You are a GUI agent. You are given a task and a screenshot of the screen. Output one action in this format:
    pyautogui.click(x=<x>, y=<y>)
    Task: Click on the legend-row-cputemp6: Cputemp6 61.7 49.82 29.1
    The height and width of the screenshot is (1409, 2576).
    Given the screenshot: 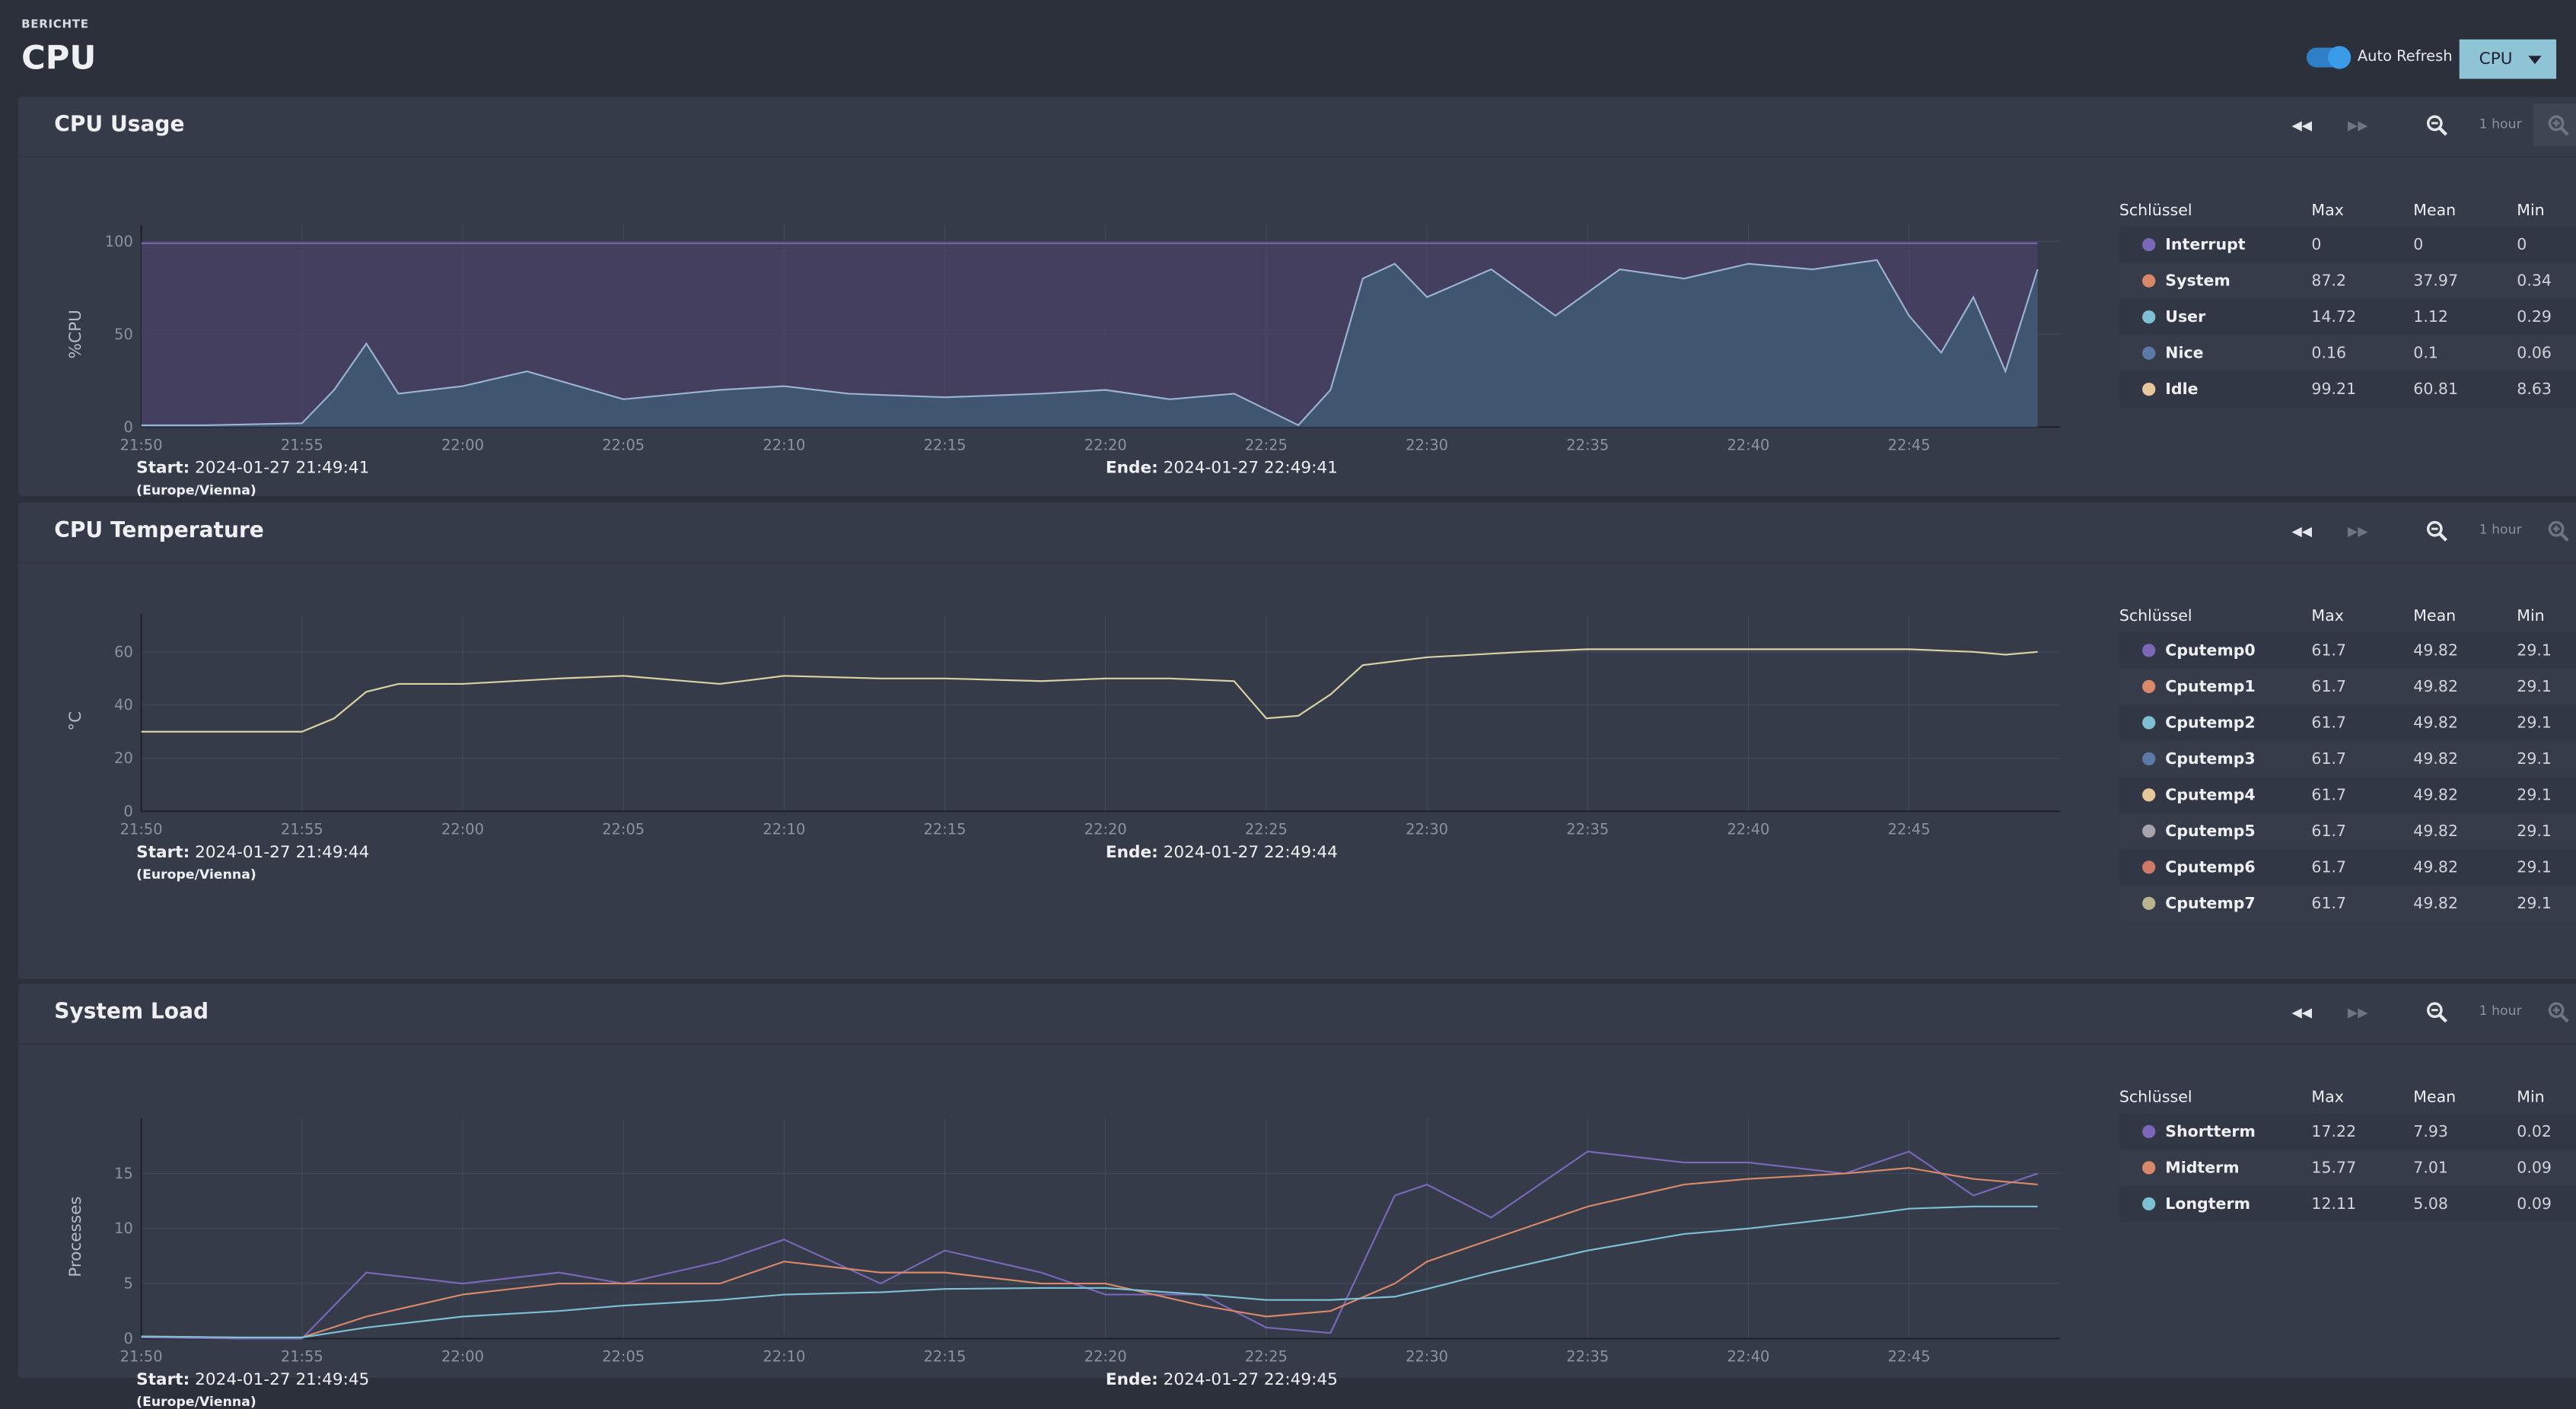 What is the action you would take?
    pyautogui.click(x=2347, y=867)
    